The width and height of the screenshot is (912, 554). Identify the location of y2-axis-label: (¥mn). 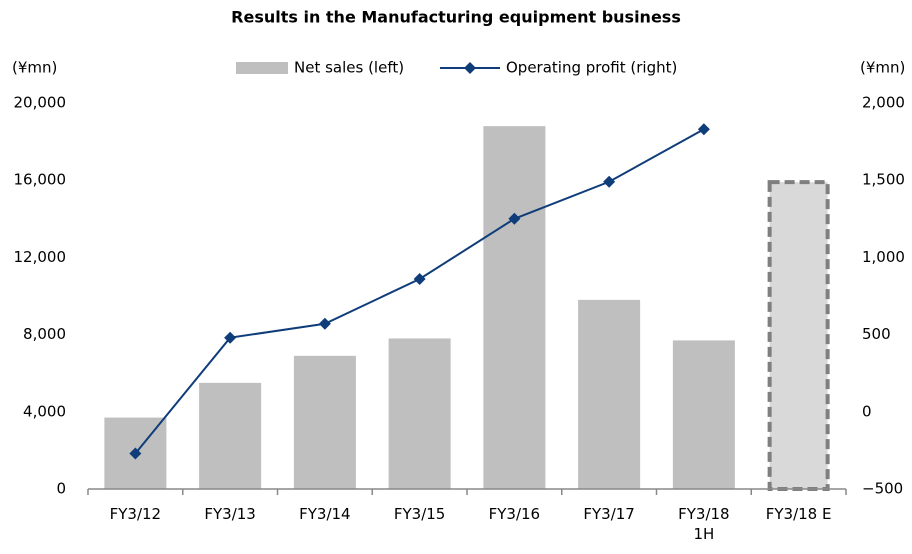
(882, 68).